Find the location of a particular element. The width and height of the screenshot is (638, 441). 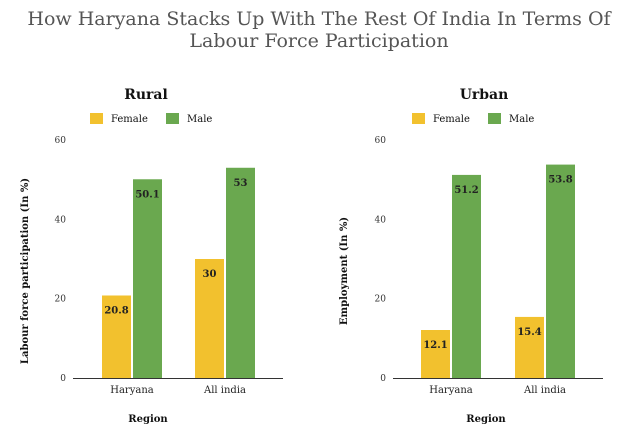

urban-y-tick-label: 20 is located at coordinates (381, 300).